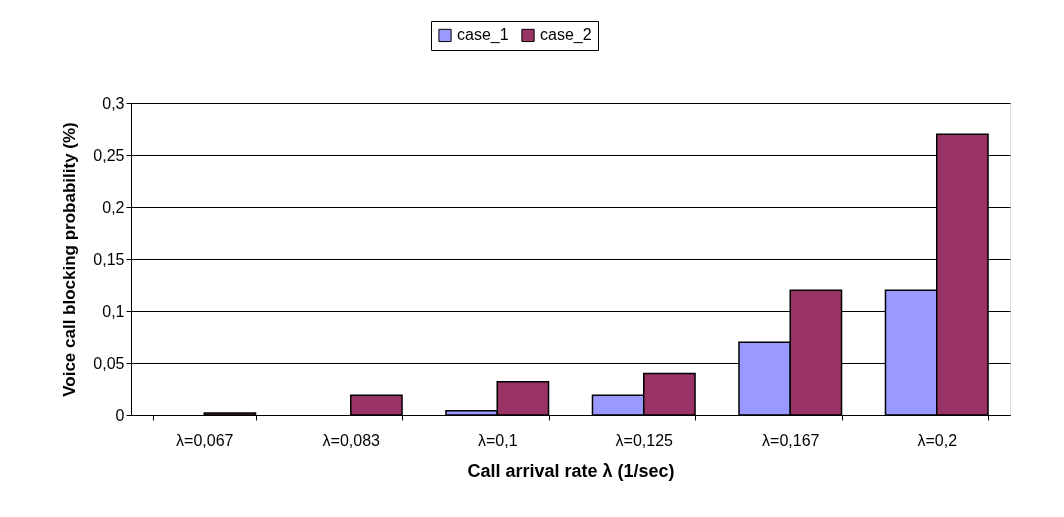  Describe the element at coordinates (109, 155) in the screenshot. I see `y-tick-label: 0,25` at that location.